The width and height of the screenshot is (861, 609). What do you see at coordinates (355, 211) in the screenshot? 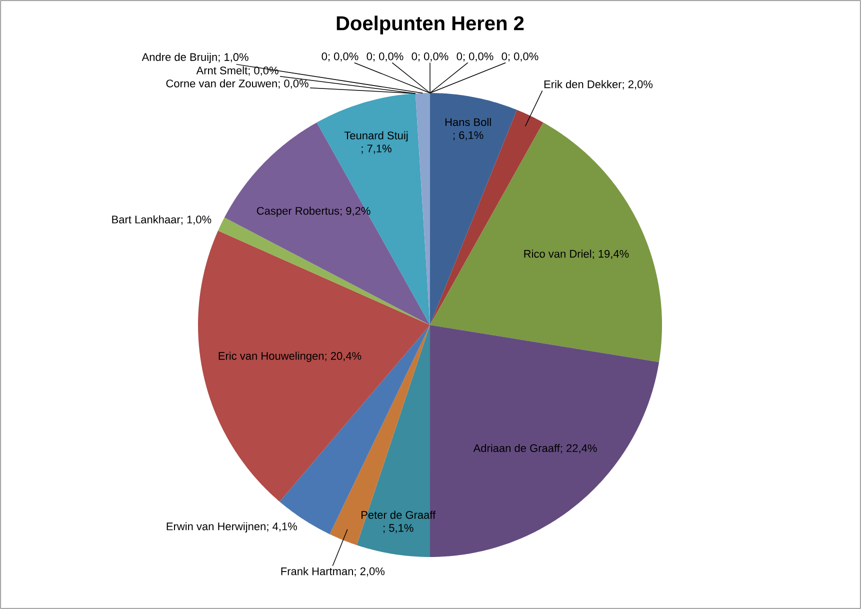
I see `data-label: ; 9,2%` at bounding box center [355, 211].